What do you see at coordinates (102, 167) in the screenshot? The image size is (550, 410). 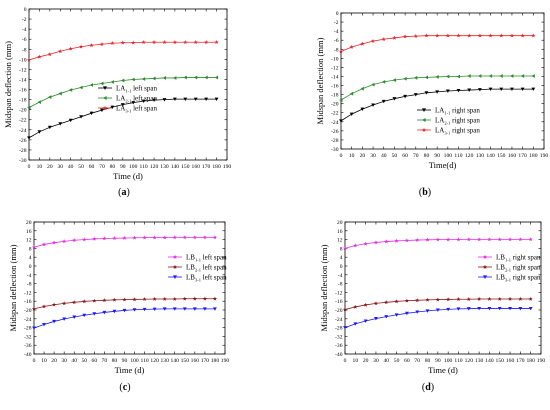 I see `x-tick-label: 70` at bounding box center [102, 167].